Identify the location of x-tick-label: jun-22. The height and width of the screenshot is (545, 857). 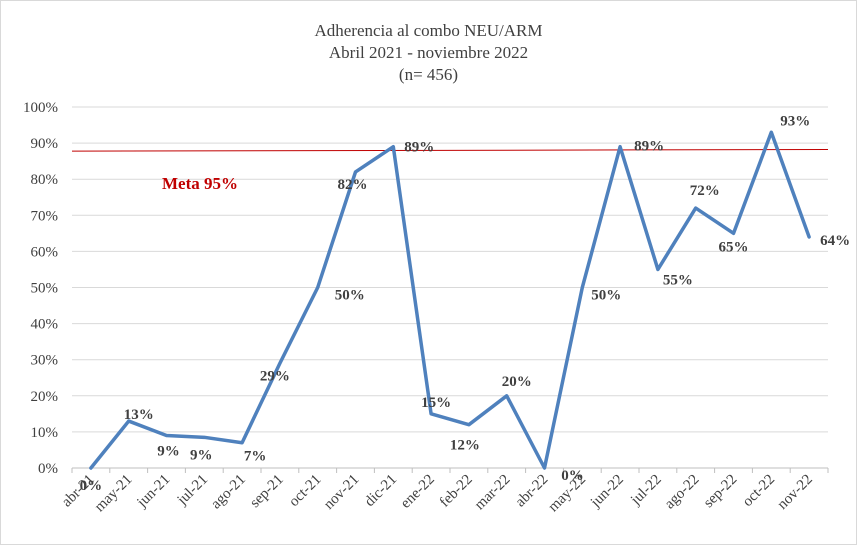
(607, 492).